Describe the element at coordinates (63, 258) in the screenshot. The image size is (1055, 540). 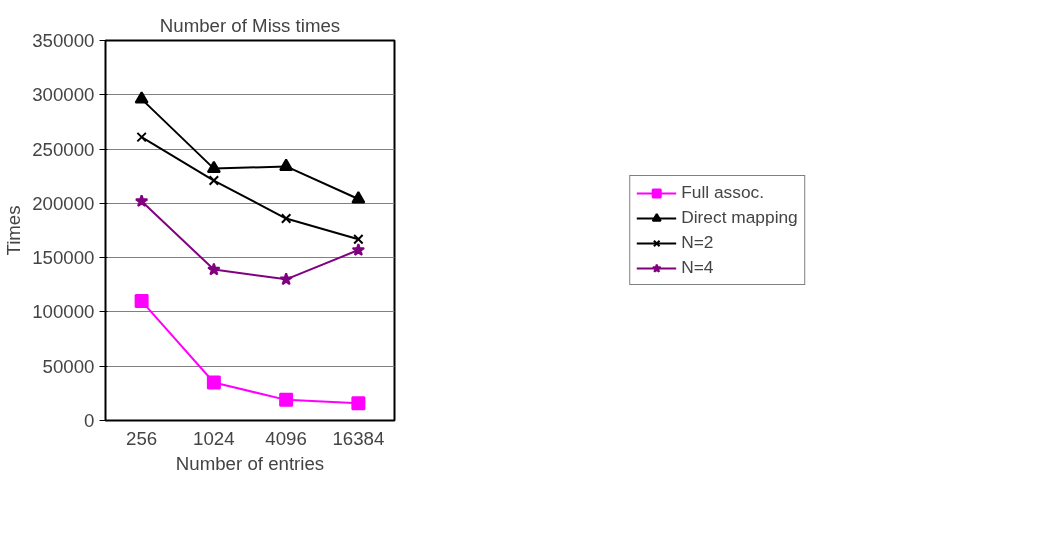
I see `y-tick-label: 150000` at that location.